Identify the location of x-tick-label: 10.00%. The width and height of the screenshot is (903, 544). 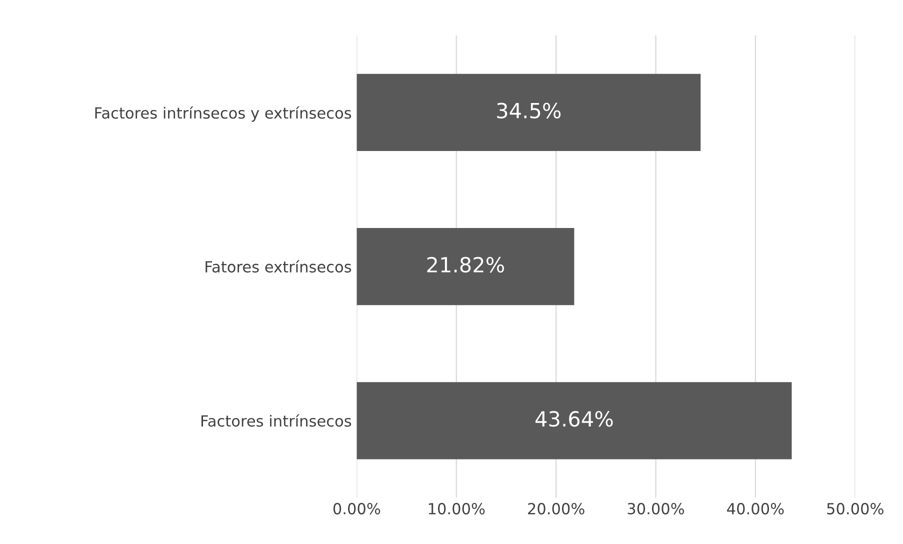
(456, 508).